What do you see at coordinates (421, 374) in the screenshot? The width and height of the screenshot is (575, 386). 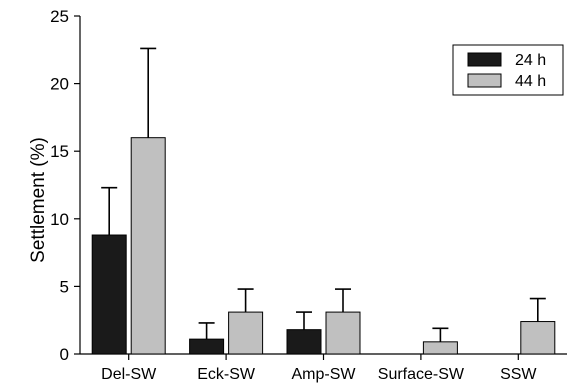 I see `x-tick-label: Surface-SW` at bounding box center [421, 374].